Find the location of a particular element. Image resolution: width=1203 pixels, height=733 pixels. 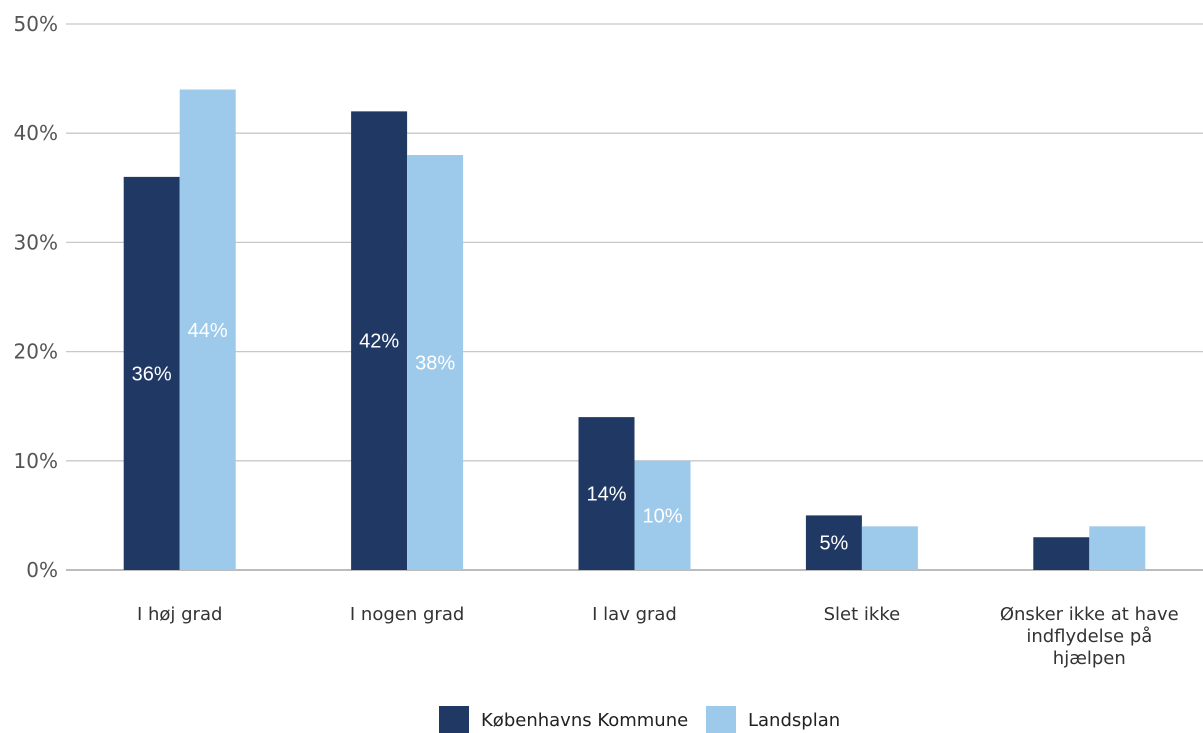

data-label: 5% is located at coordinates (833, 544).